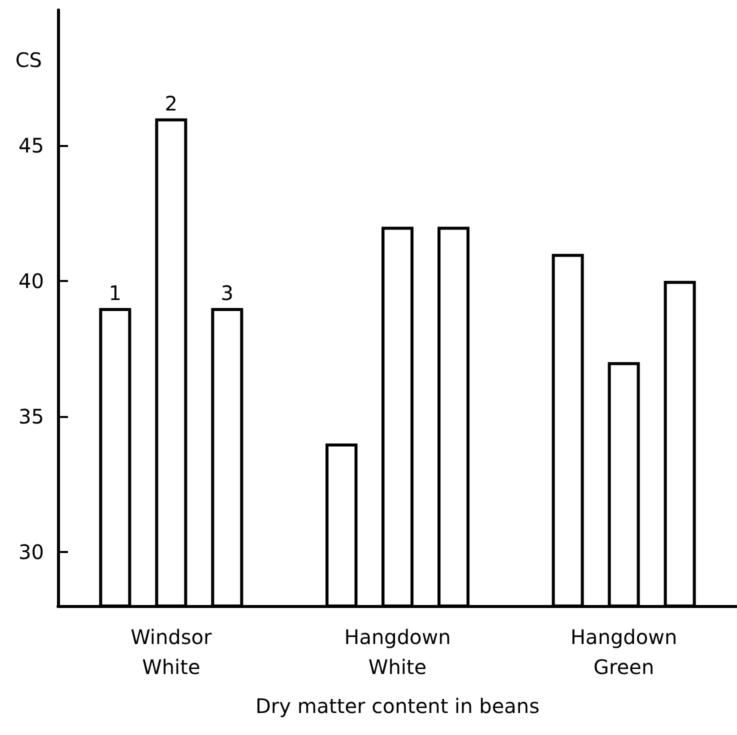 The height and width of the screenshot is (735, 737). What do you see at coordinates (624, 652) in the screenshot?
I see `x-tick-label: Hangdown Green` at bounding box center [624, 652].